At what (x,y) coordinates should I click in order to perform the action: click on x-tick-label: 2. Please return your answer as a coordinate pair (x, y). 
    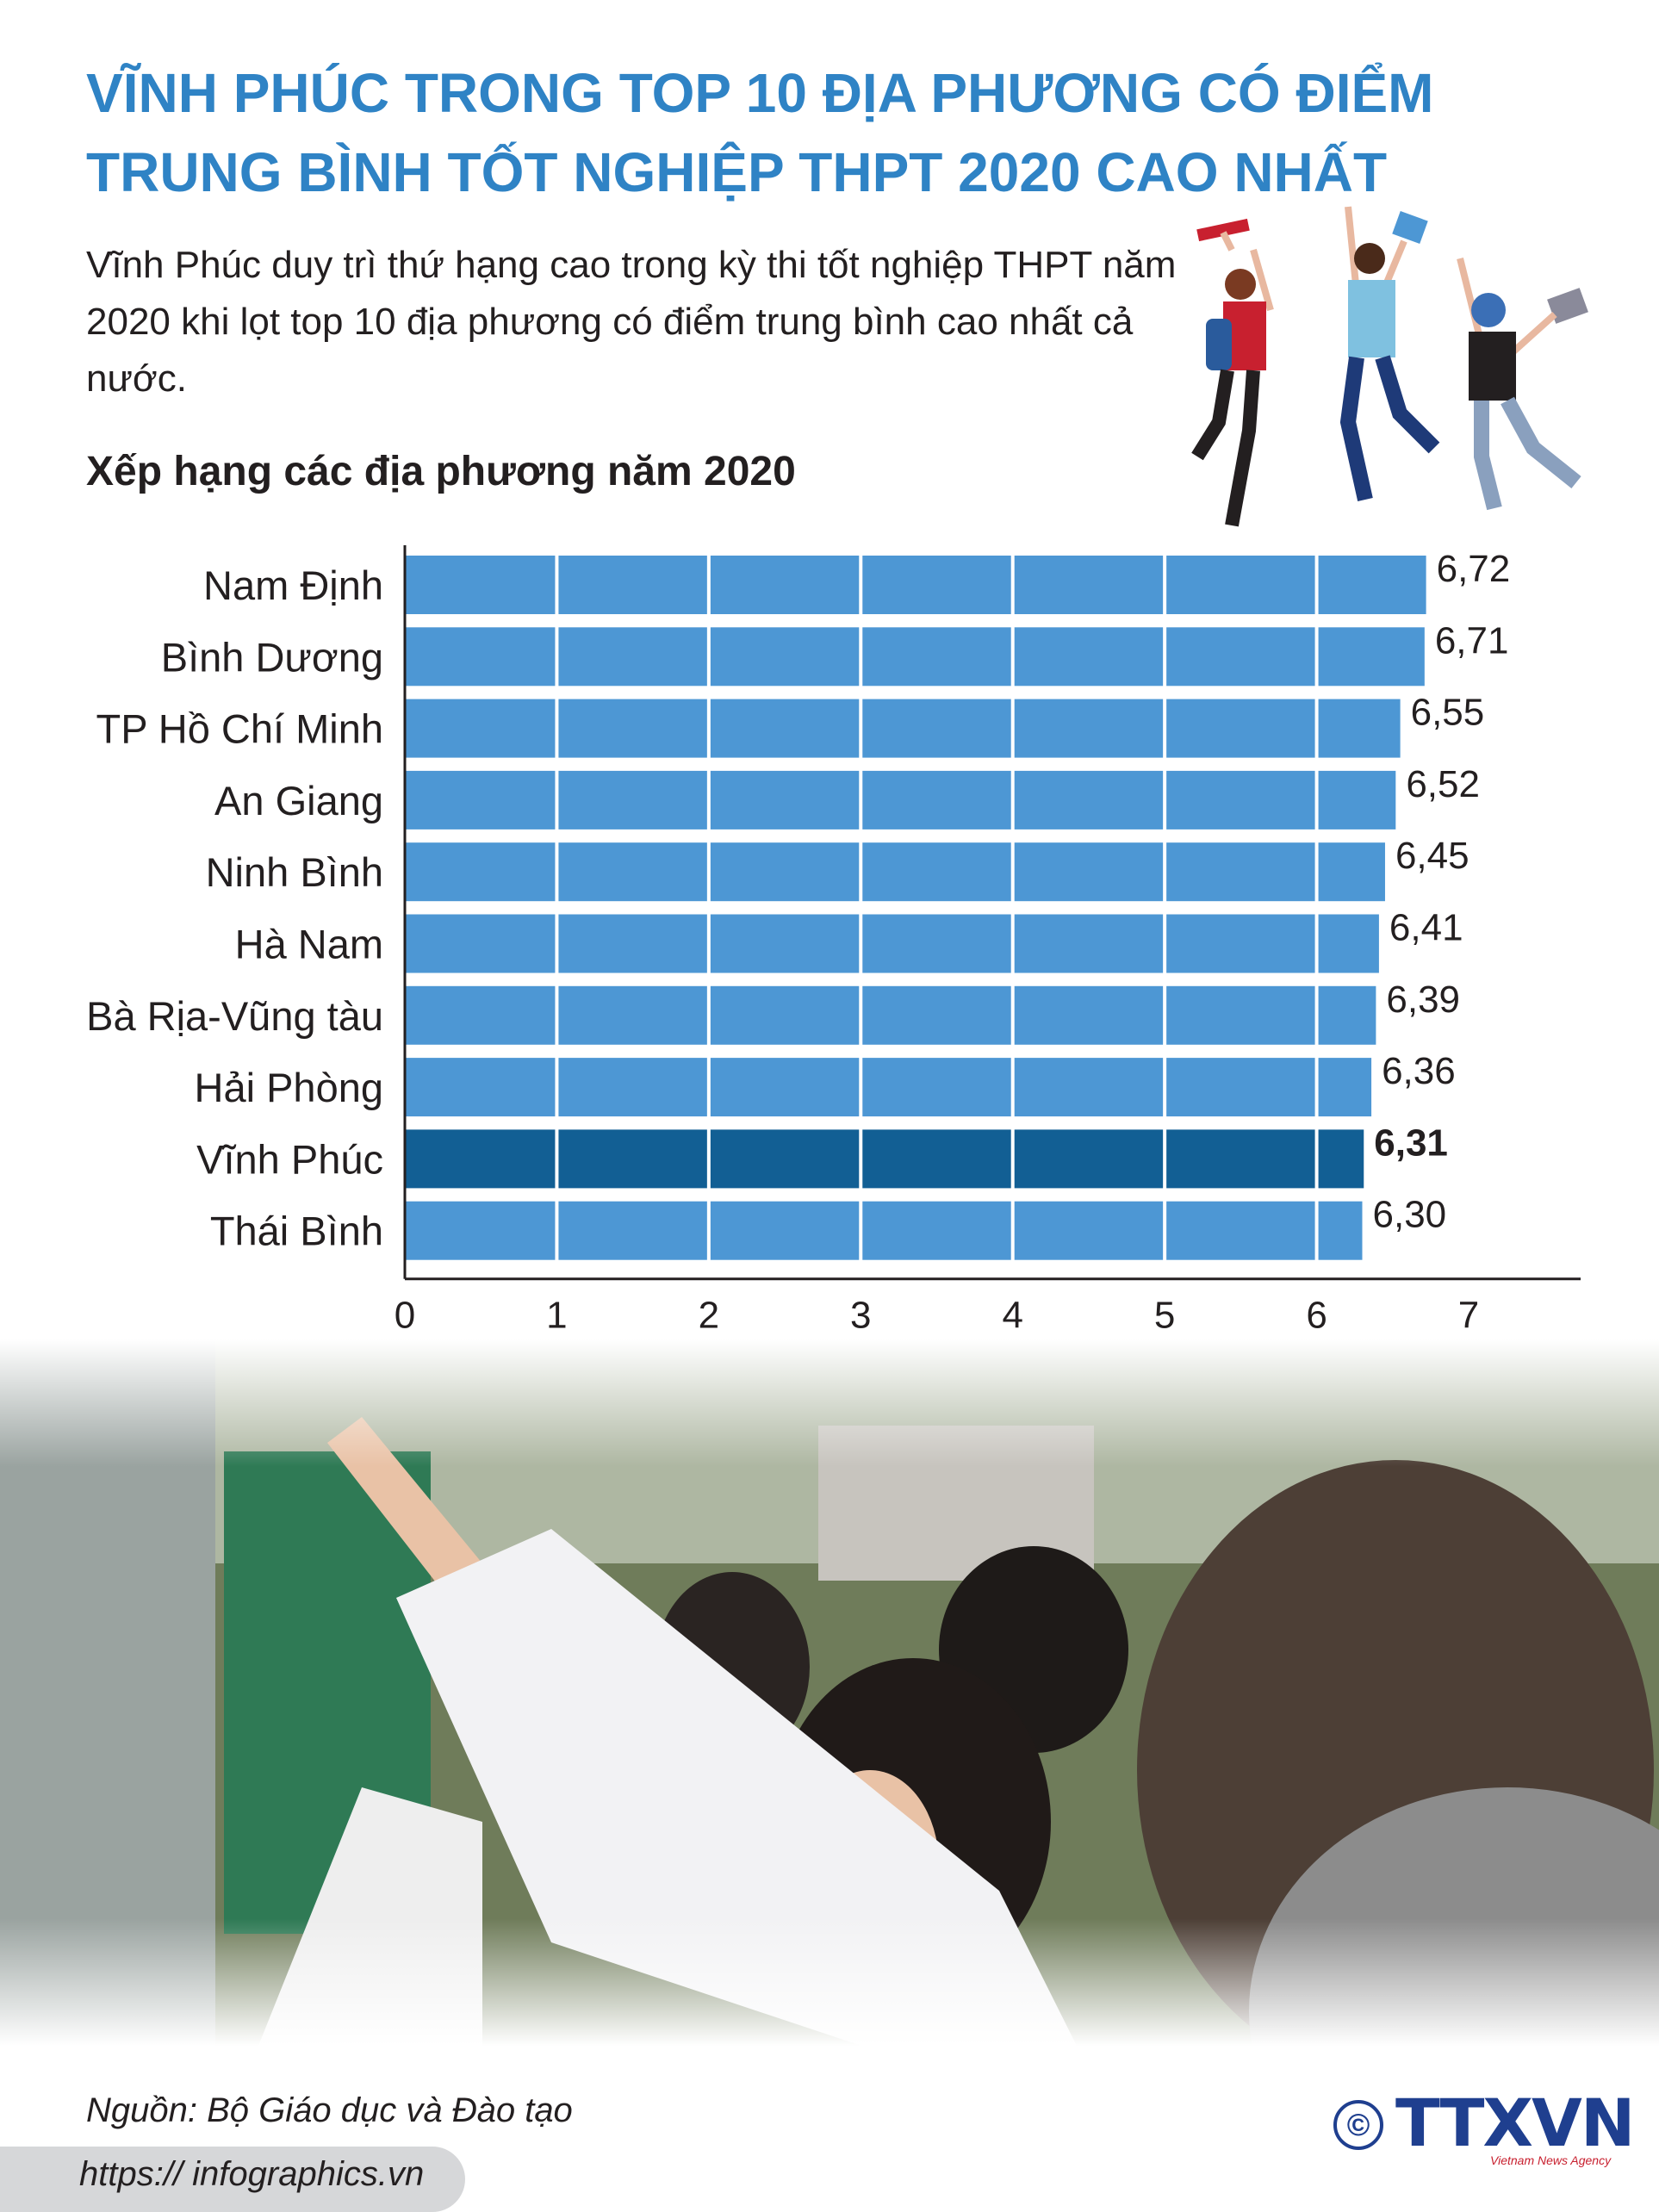
    Looking at the image, I should click on (709, 1316).